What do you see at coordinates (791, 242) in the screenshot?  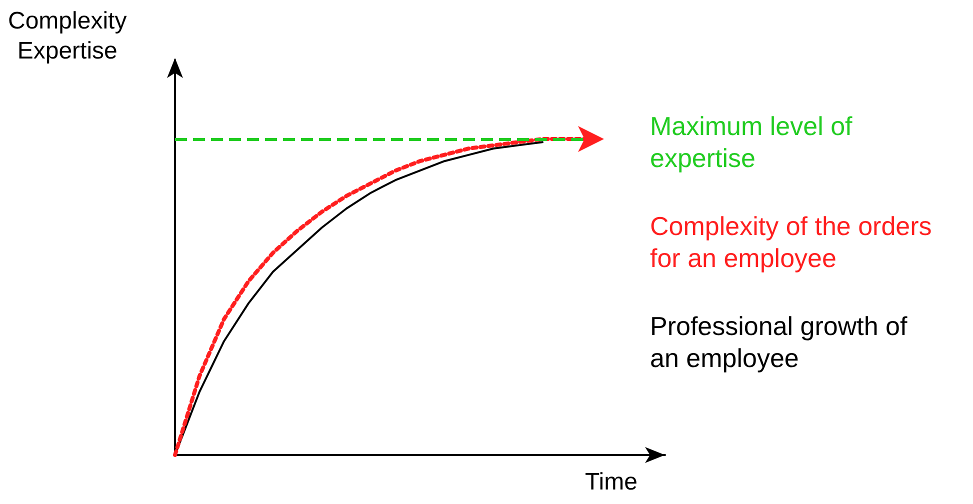 I see `text: Complexity of the orders for an employee` at bounding box center [791, 242].